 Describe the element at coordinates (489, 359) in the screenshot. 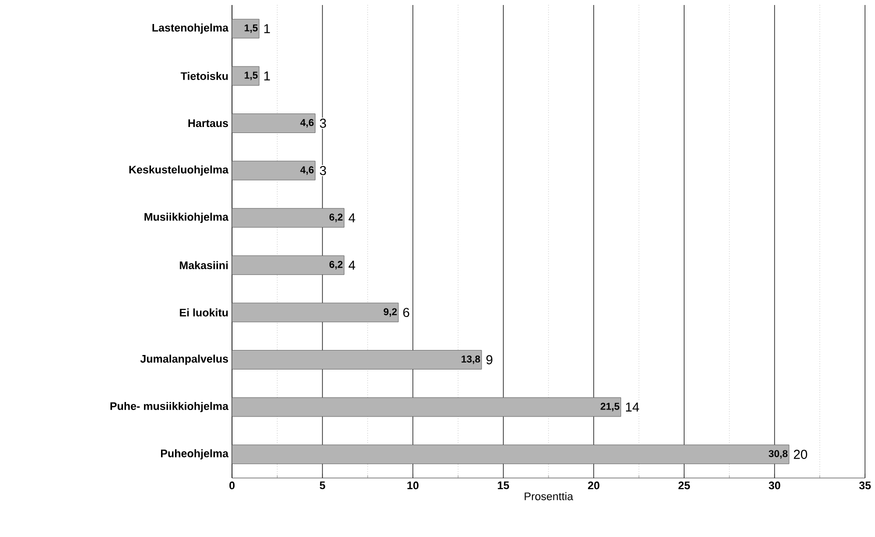

I see `annotation: 9` at that location.